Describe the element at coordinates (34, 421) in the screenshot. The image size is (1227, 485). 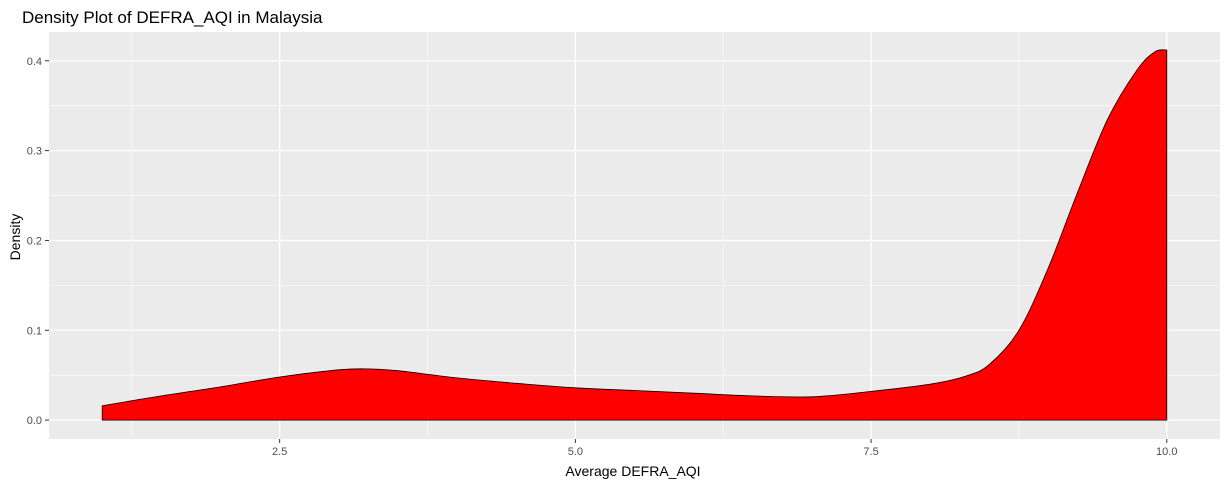
I see `y-tick-label-0: 0.0` at that location.